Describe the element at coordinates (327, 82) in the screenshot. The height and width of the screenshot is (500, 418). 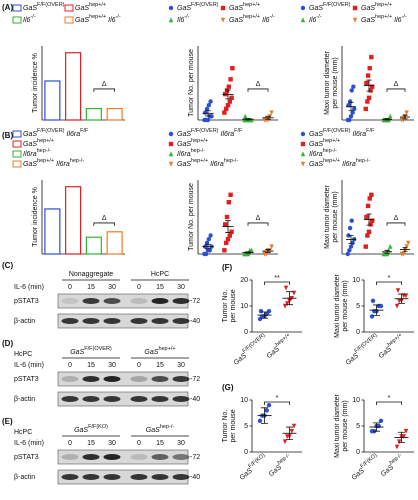
I see `y-axis-label: Maxi tumor diameter` at that location.